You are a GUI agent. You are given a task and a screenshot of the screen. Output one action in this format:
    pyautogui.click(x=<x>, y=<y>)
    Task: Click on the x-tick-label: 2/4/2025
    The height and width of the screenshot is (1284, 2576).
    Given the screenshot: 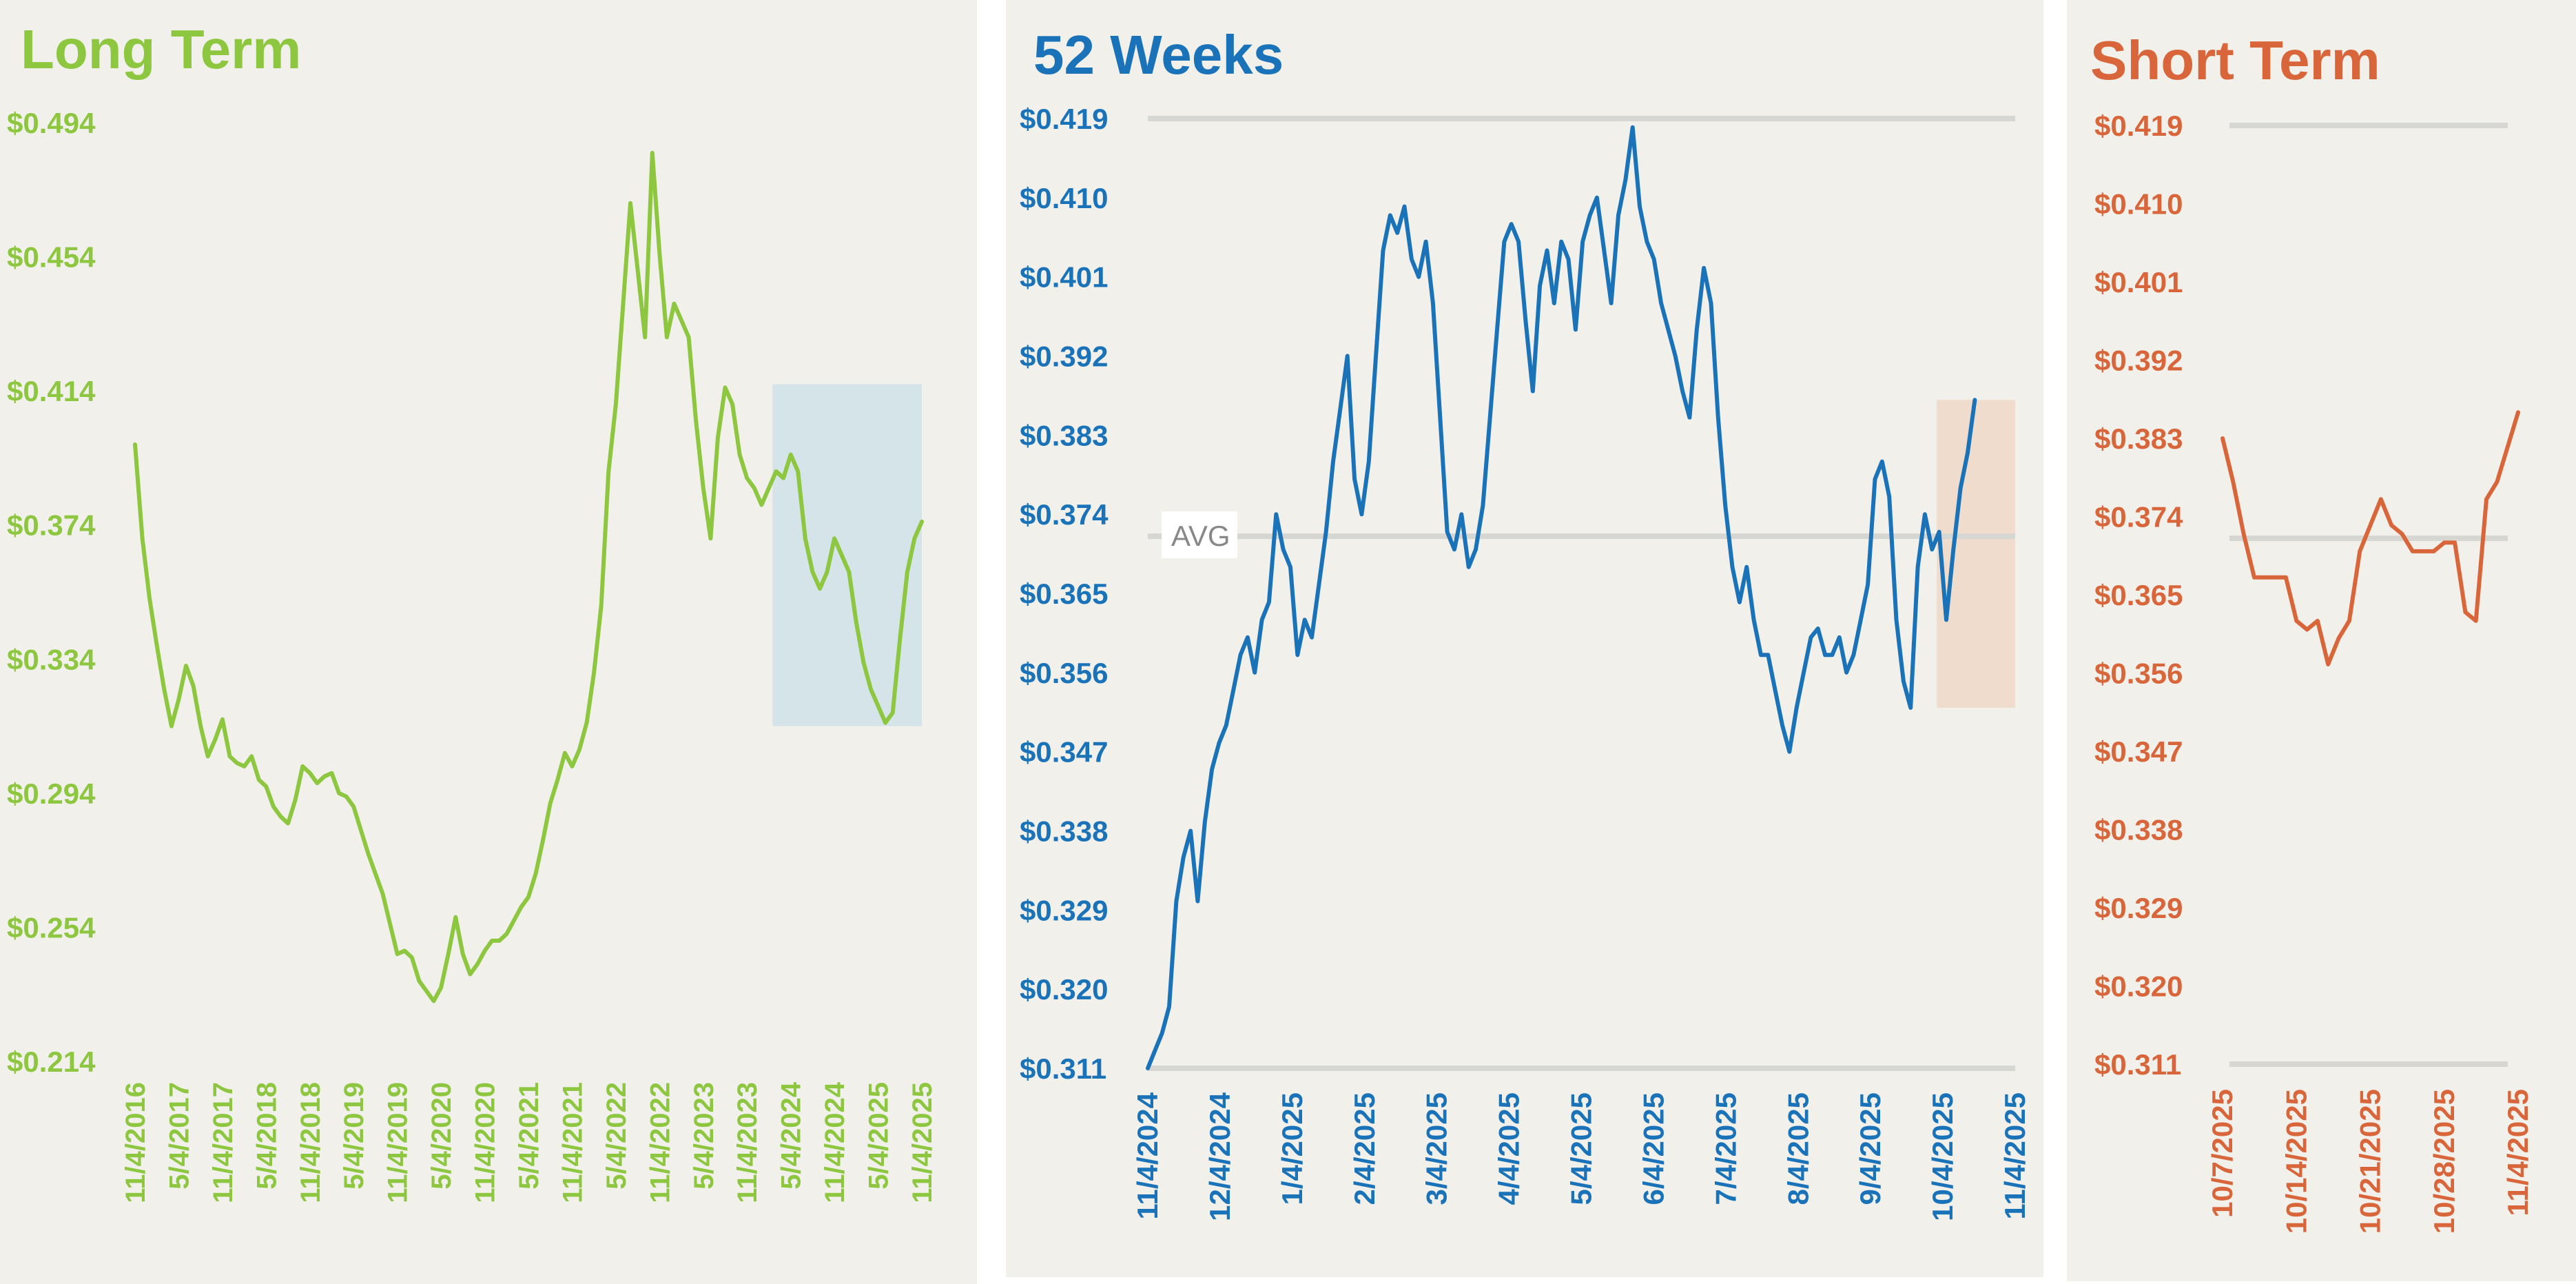 What is the action you would take?
    pyautogui.click(x=1364, y=1148)
    